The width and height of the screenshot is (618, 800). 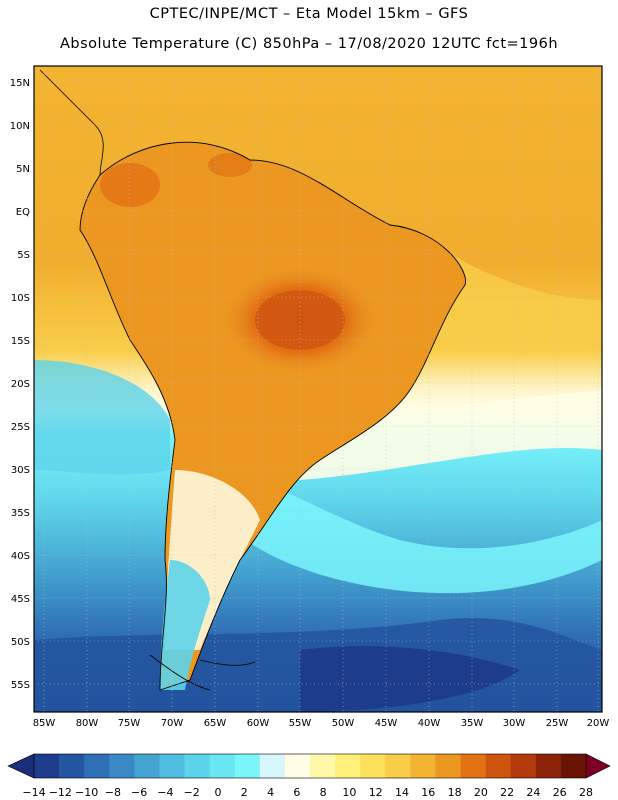 What do you see at coordinates (33, 792) in the screenshot?
I see `colorbar-label: −14` at bounding box center [33, 792].